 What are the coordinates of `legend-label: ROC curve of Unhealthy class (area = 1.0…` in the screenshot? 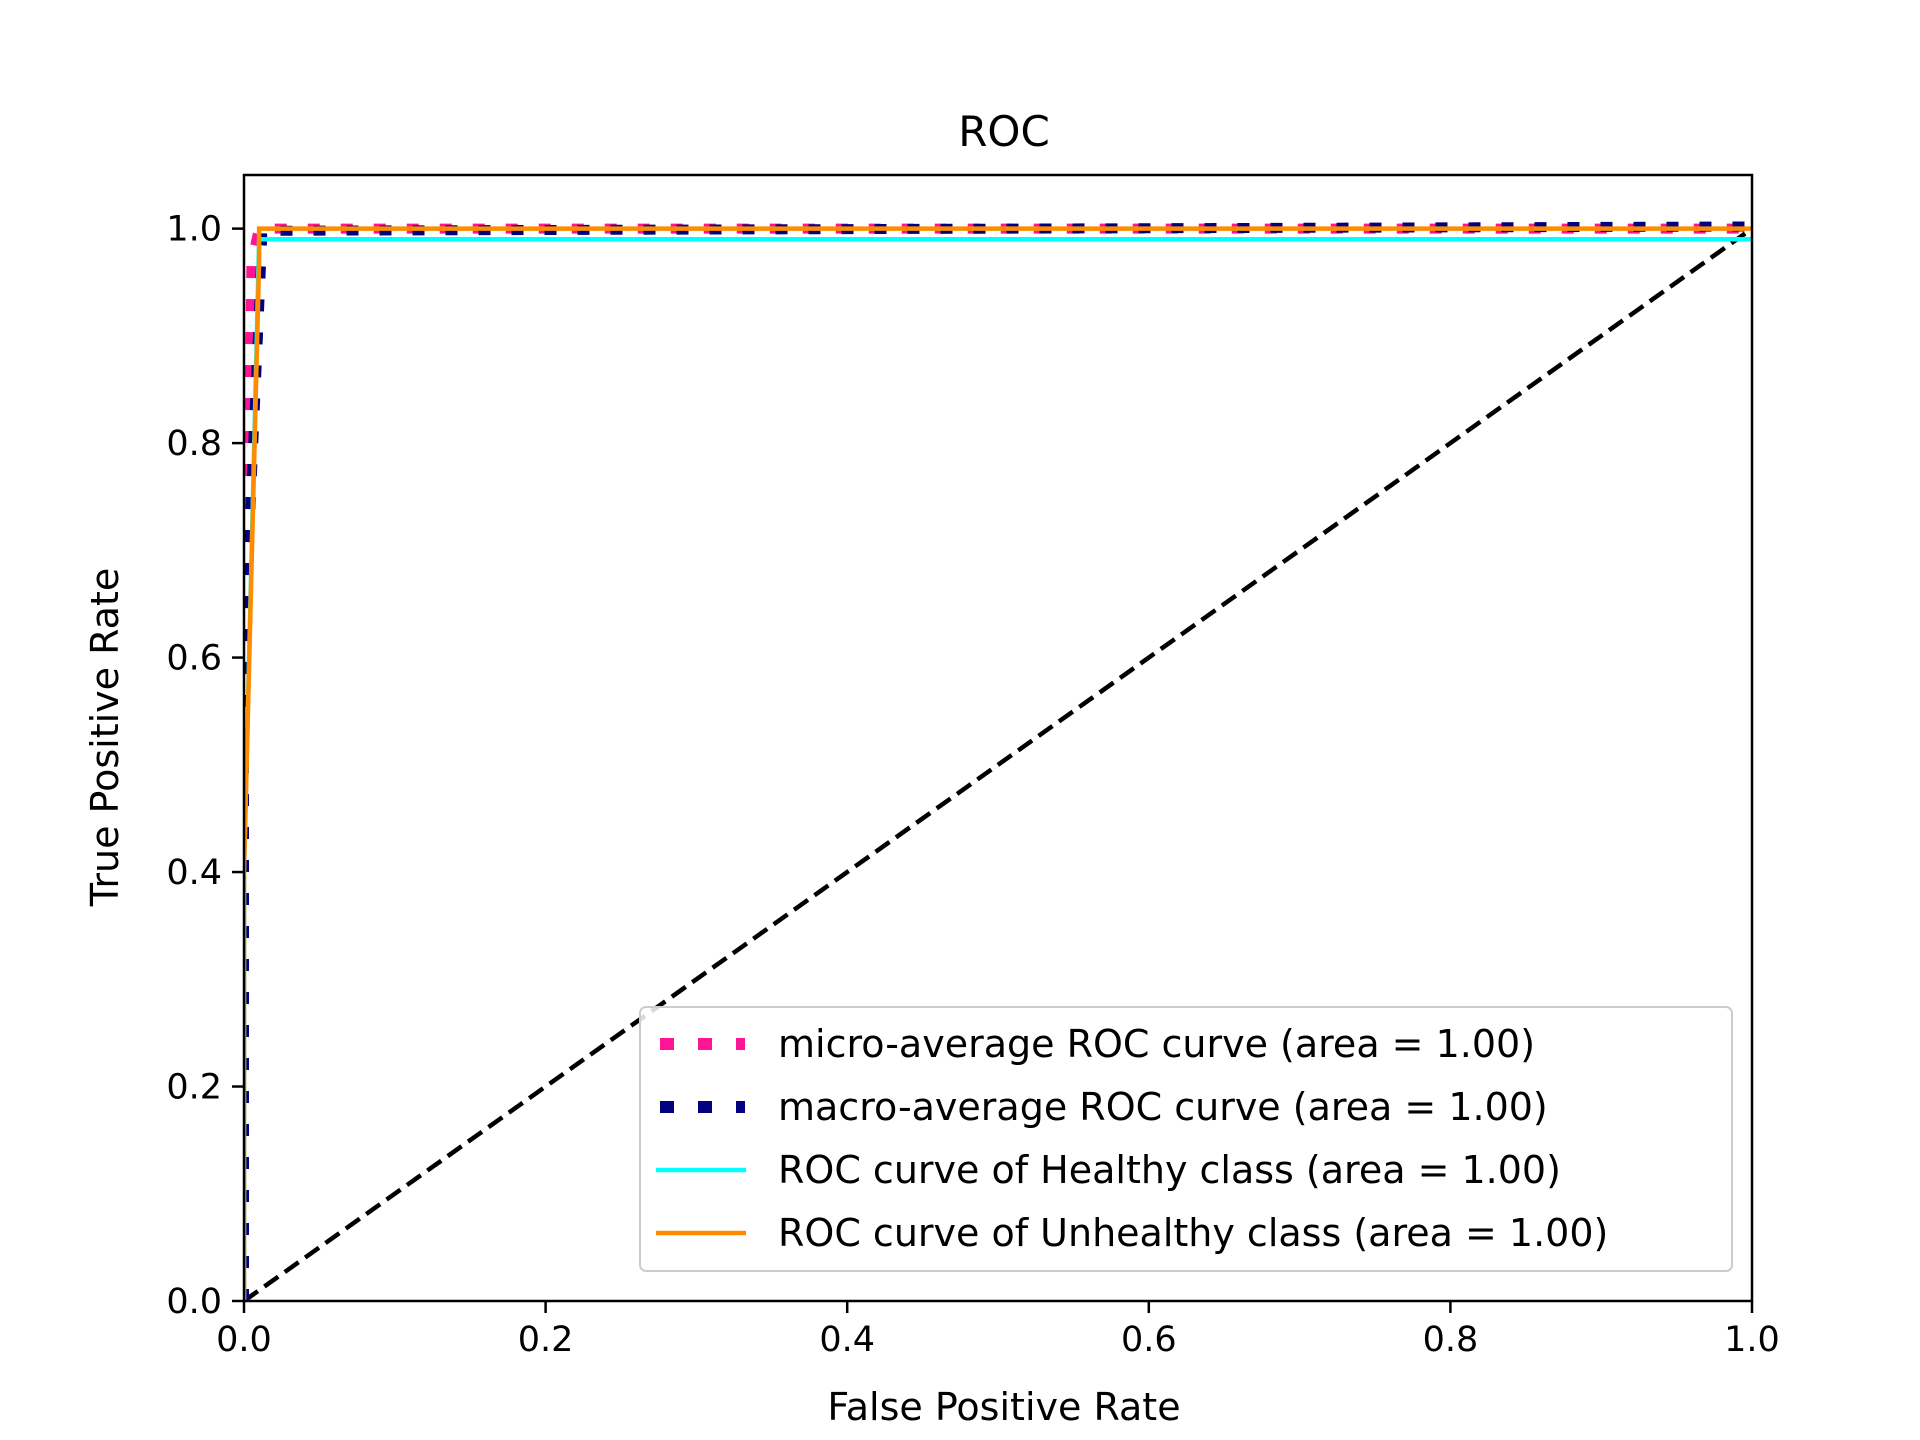 It's located at (1193, 1233).